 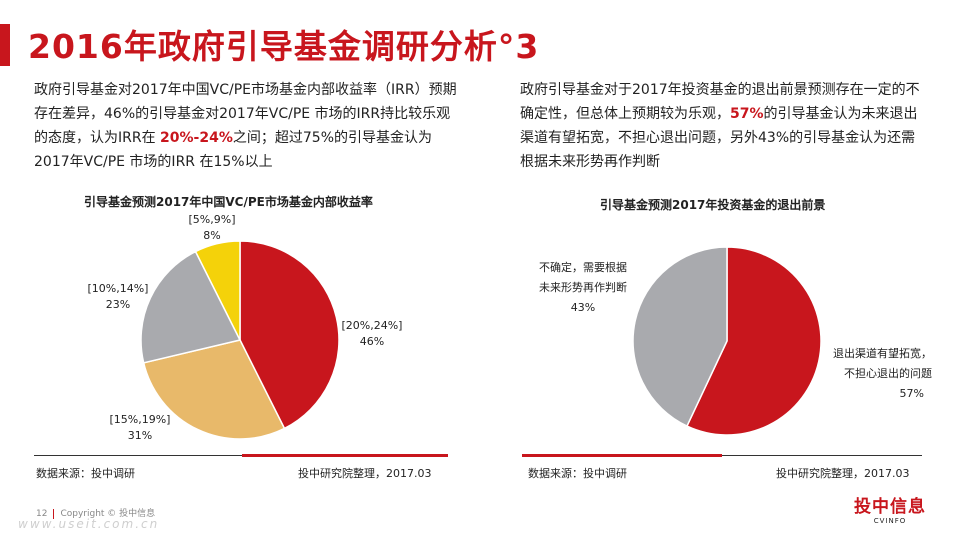 What do you see at coordinates (5, 45) in the screenshot?
I see `title-accent-bar` at bounding box center [5, 45].